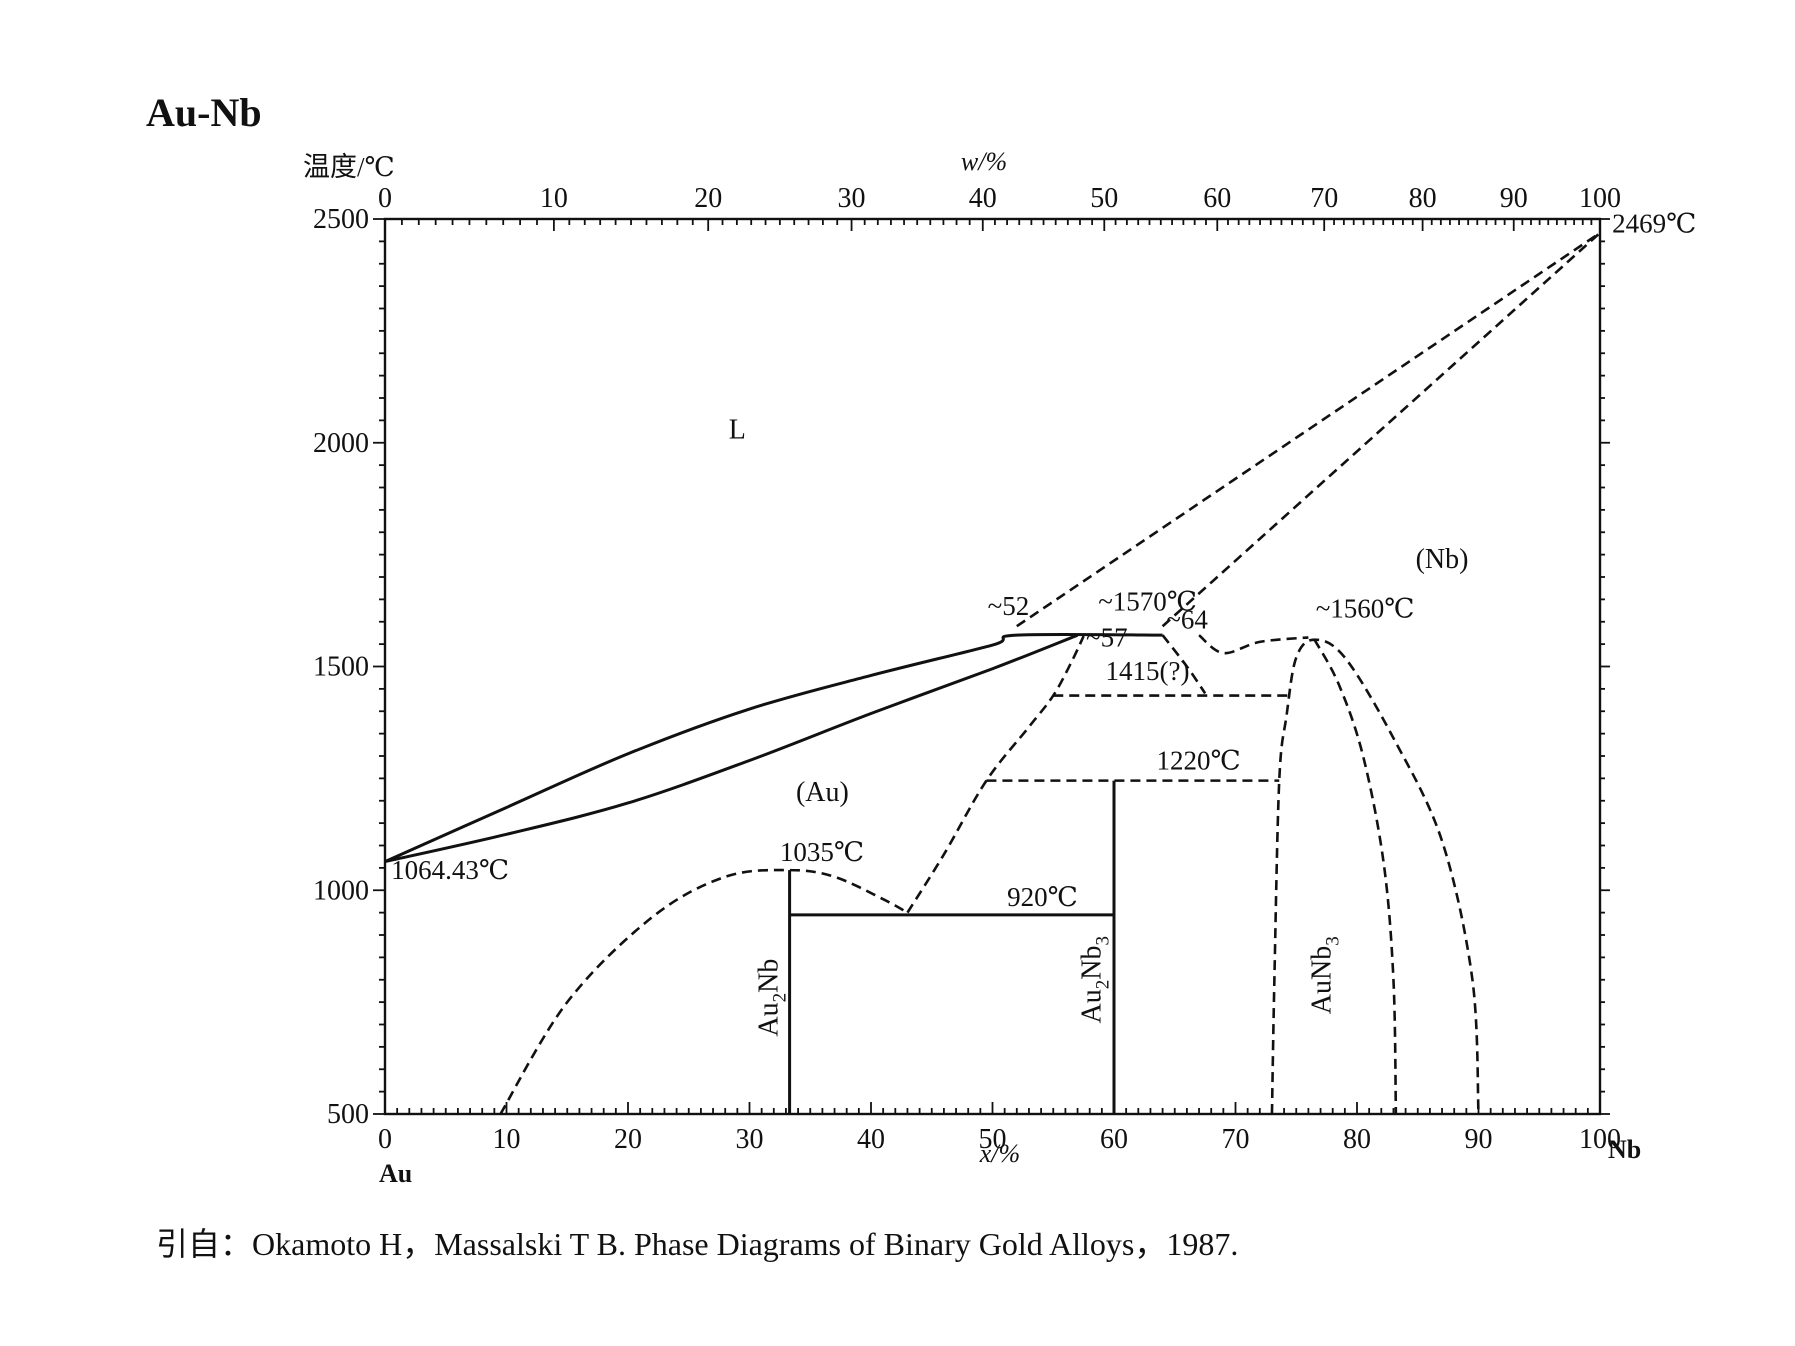  I want to click on top-axis-label: w/%, so click(984, 161).